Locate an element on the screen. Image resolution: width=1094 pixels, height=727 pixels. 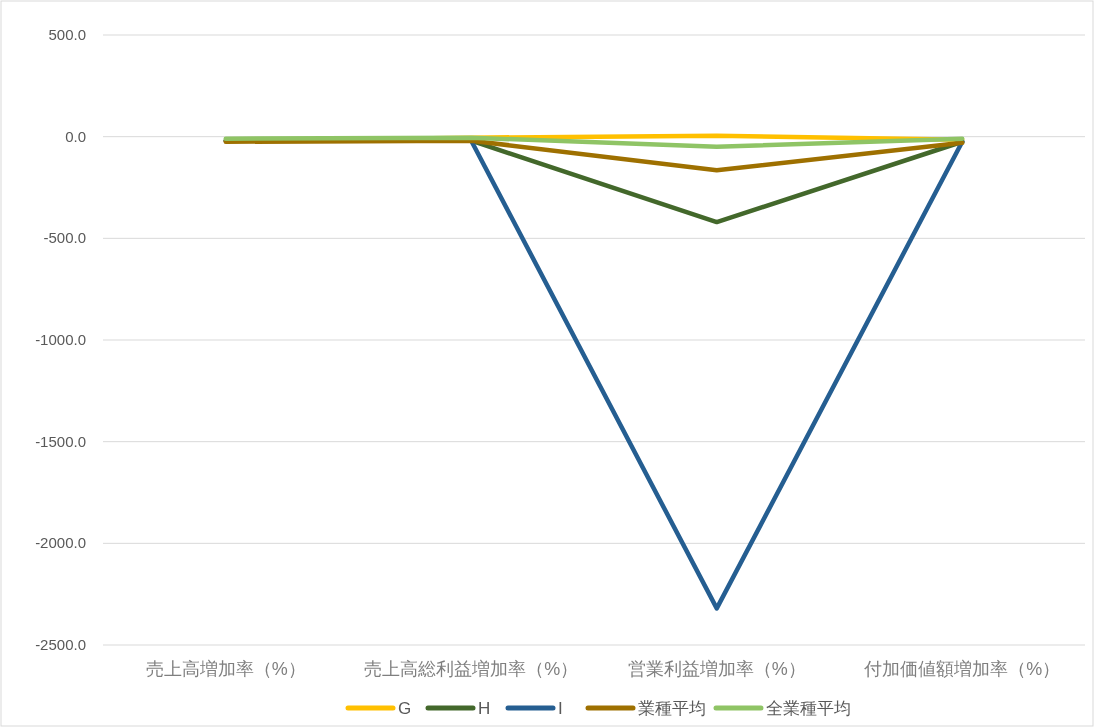
y-tick-label: -1000.0 is located at coordinates (60, 339).